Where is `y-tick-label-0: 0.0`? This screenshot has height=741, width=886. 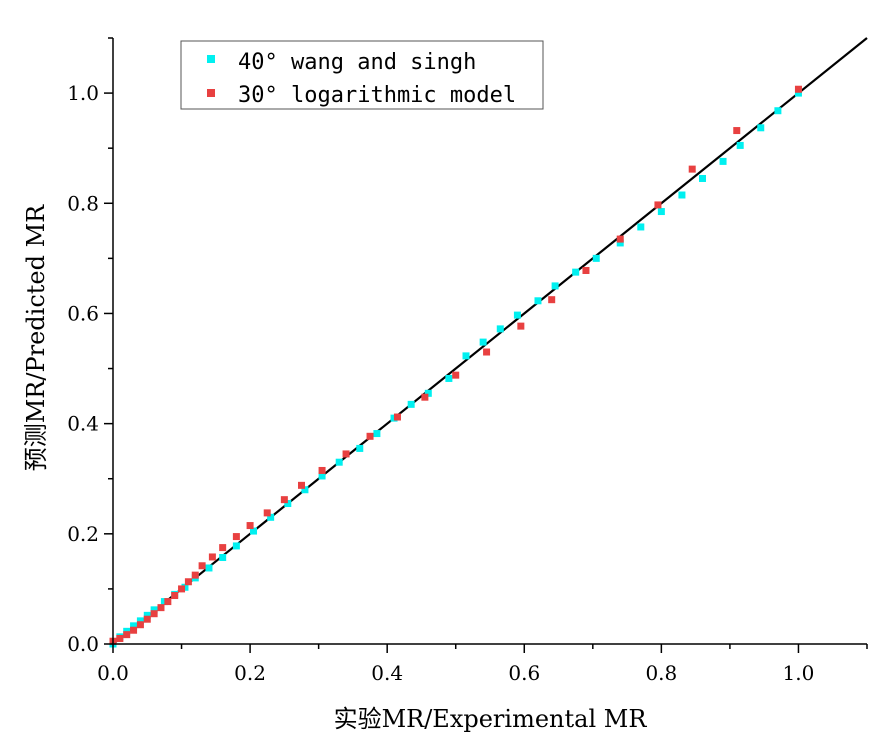 y-tick-label-0: 0.0 is located at coordinates (83, 644).